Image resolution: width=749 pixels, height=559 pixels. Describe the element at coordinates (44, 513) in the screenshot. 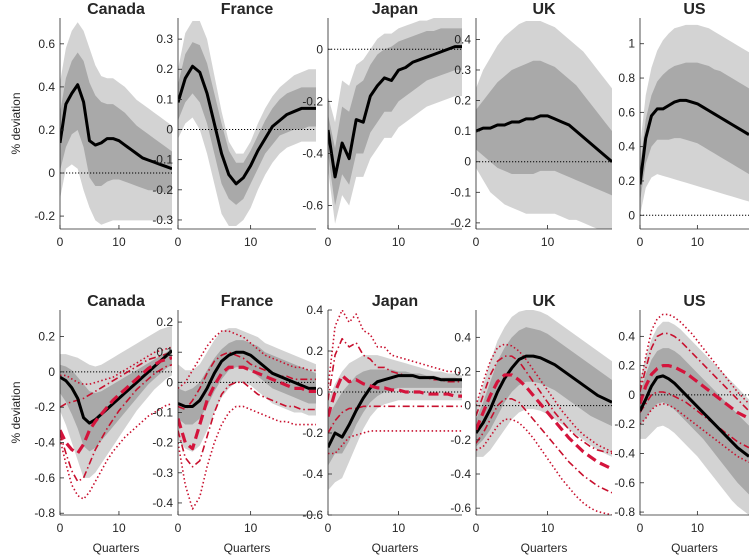

I see `y-tick-label: -0.8` at that location.